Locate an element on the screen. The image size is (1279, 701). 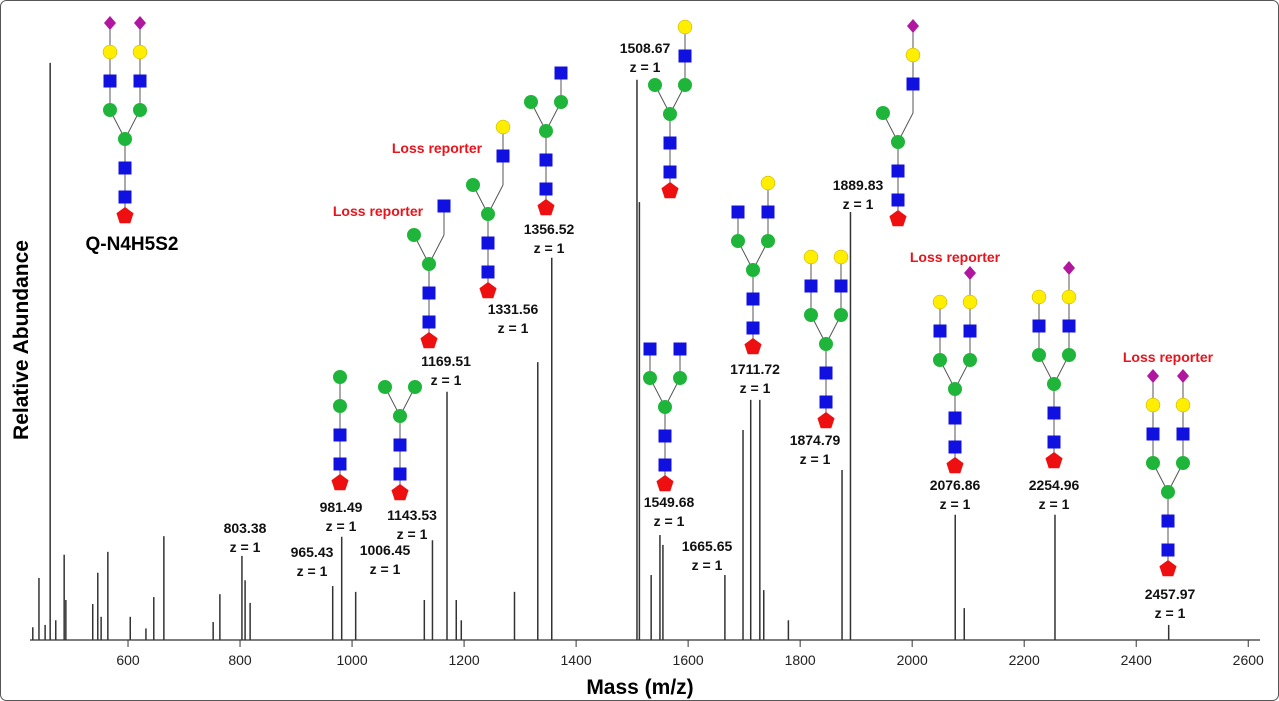
x-tick-label: 800 is located at coordinates (240, 660).